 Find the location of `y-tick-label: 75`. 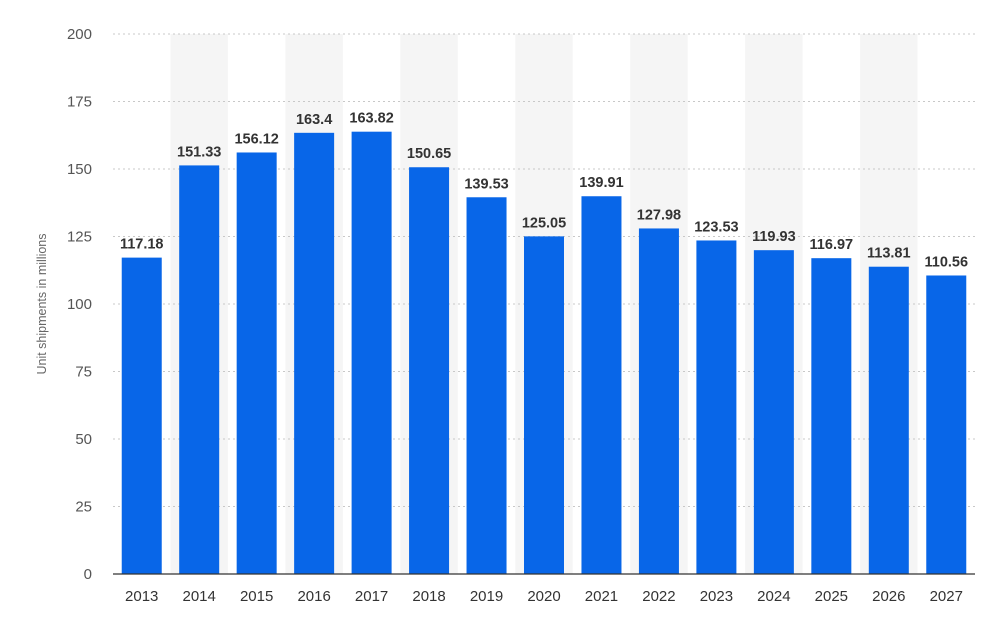

y-tick-label: 75 is located at coordinates (83, 372).